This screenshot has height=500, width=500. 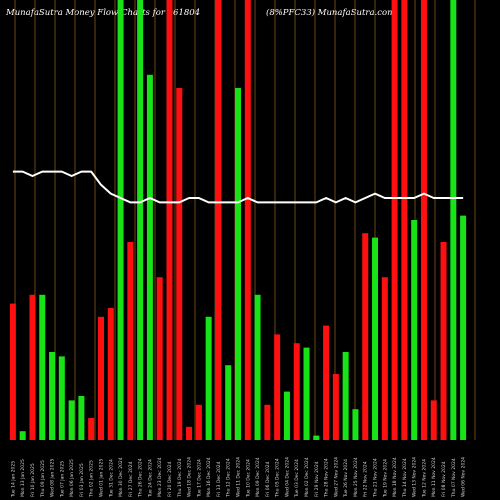 What do you see at coordinates (141, 478) in the screenshot?
I see `x-tick-label: Thu 26 Dec 2024` at bounding box center [141, 478].